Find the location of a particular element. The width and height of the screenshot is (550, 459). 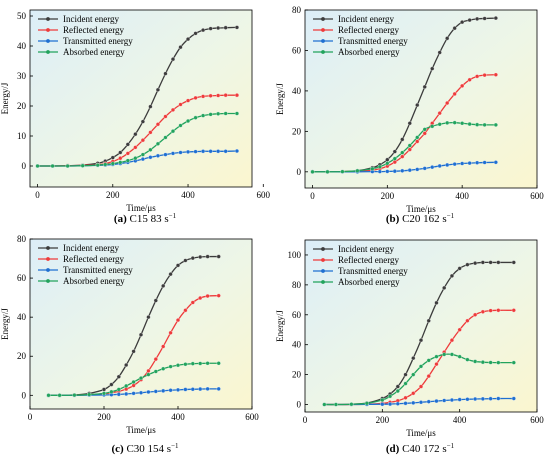

panel-caption: (a) C15 83 s−1 is located at coordinates (145, 218).